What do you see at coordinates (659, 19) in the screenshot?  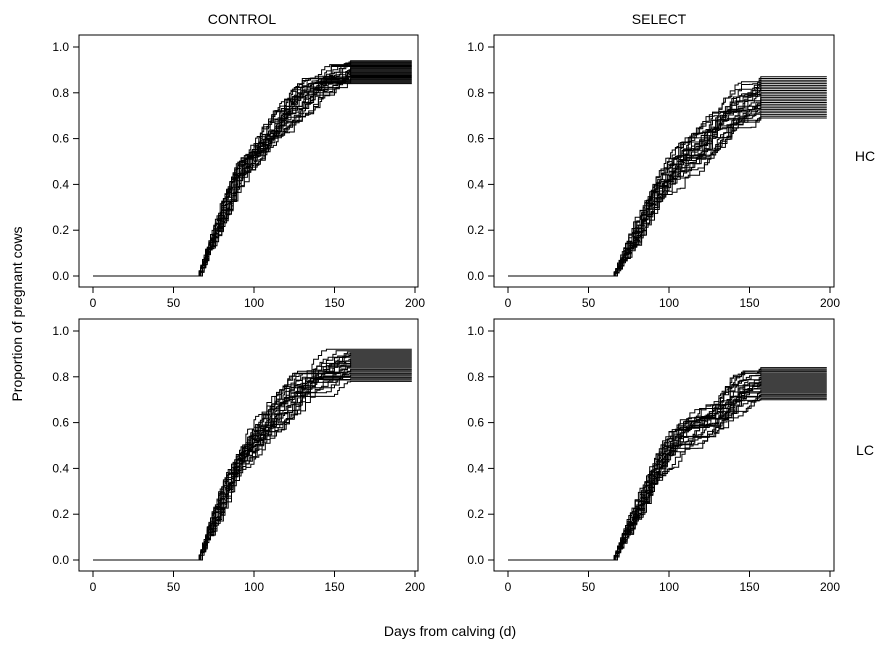 I see `column-title-select: SELECT` at bounding box center [659, 19].